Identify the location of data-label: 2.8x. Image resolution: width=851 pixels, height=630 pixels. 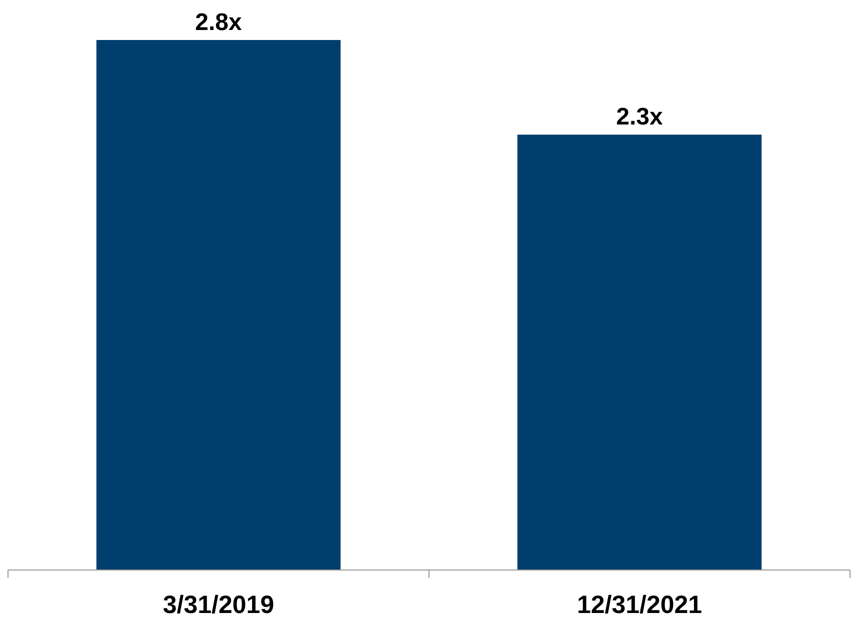
(219, 22).